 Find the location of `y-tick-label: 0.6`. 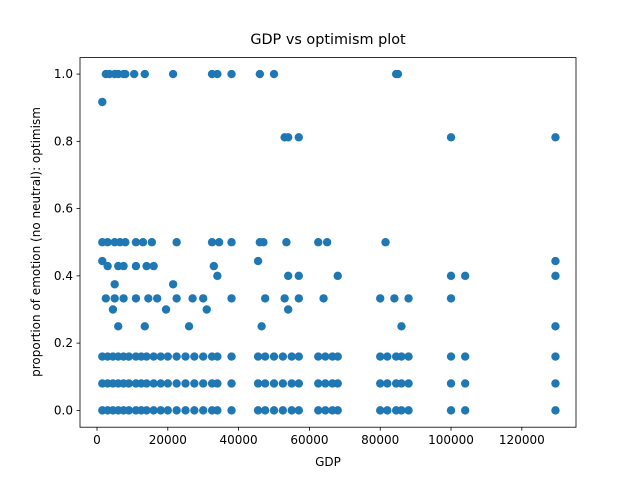

y-tick-label: 0.6 is located at coordinates (63, 209).